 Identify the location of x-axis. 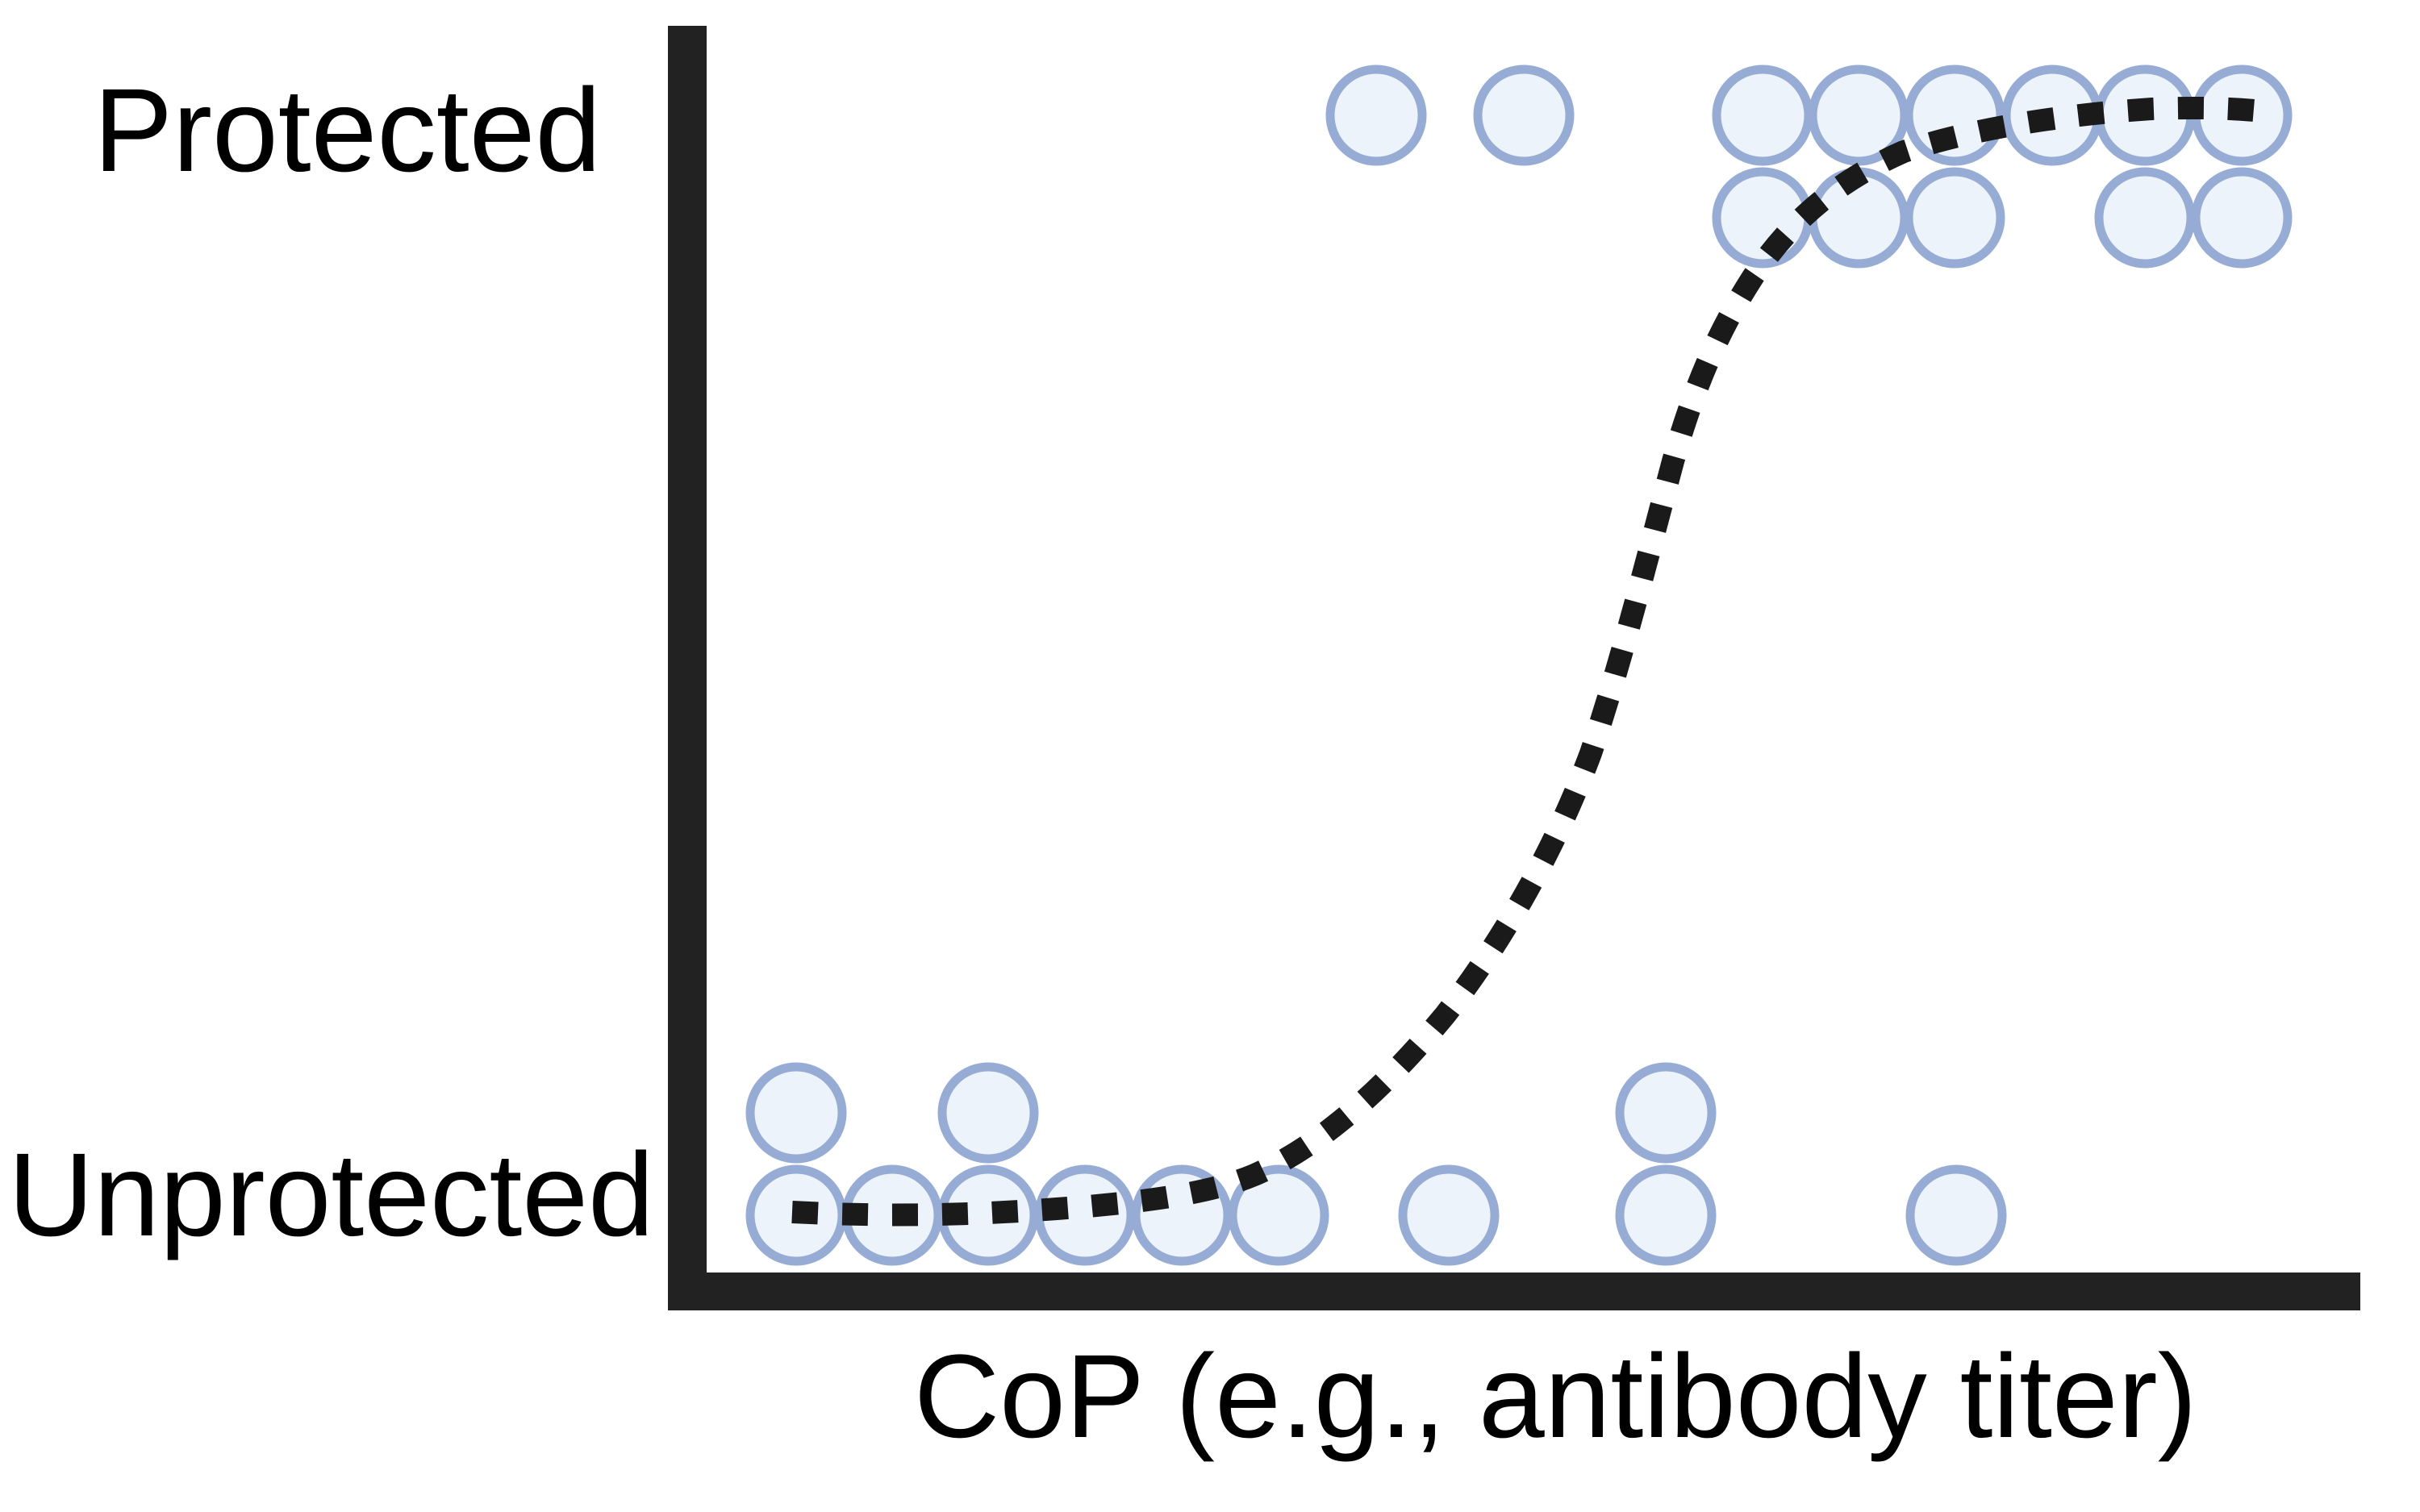
(1514, 1291).